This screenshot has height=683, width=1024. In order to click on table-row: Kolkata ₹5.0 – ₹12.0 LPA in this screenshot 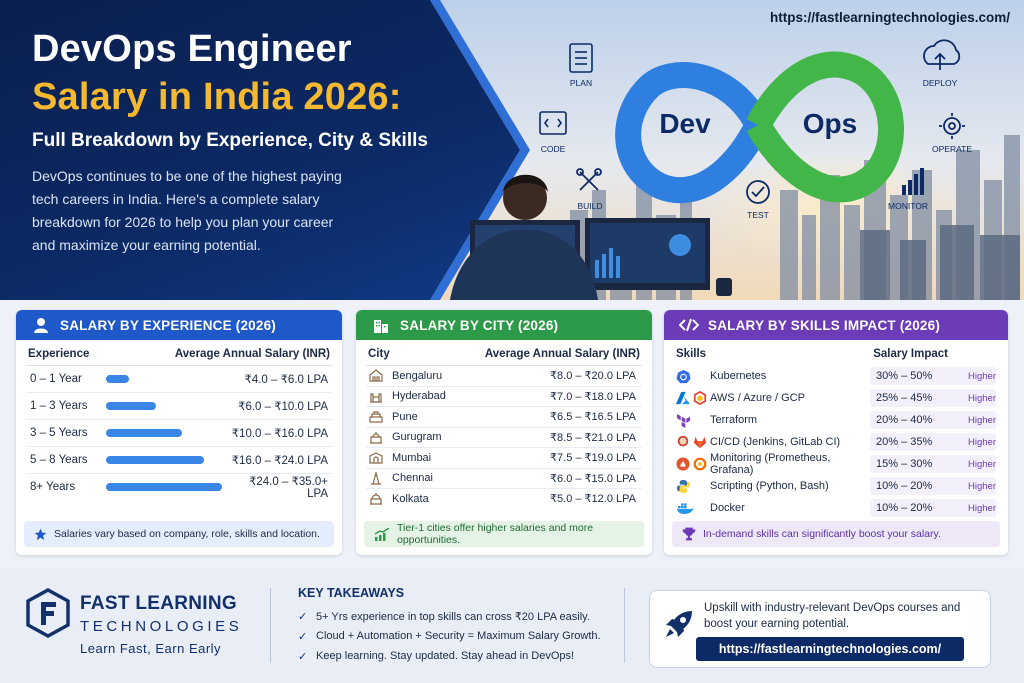, I will do `click(504, 498)`.